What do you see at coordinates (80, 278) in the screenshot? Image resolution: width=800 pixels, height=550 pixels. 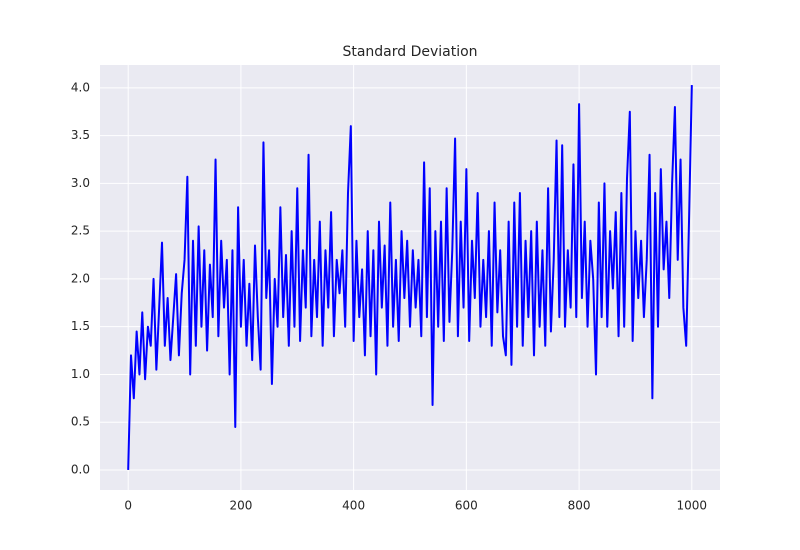 I see `y-tick-label: 2.0` at bounding box center [80, 278].